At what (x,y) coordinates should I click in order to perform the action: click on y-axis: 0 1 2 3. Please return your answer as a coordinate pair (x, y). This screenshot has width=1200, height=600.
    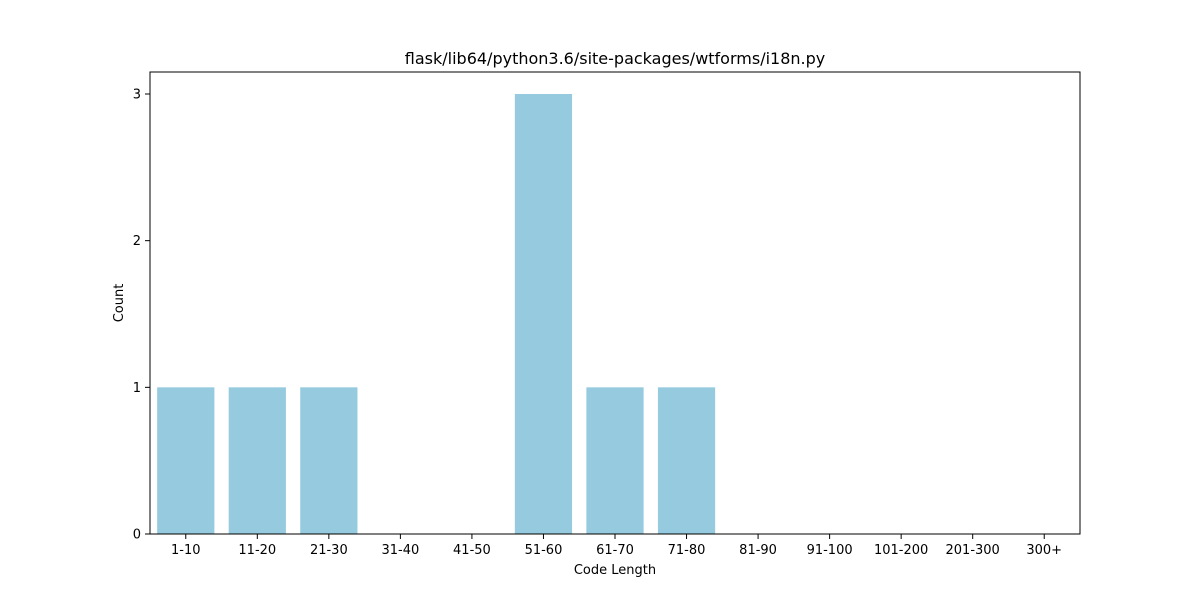
    Looking at the image, I should click on (141, 315).